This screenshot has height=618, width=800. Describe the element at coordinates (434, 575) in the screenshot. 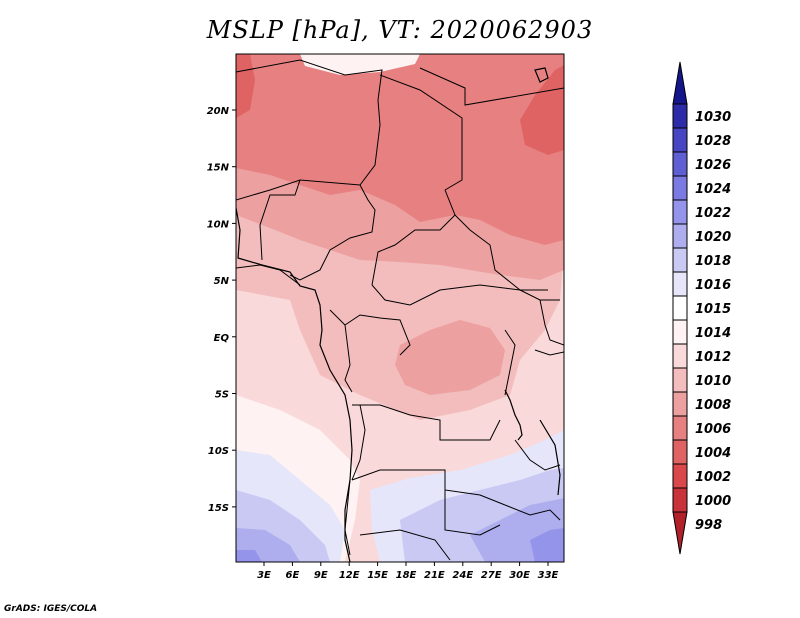

I see `lon-label: 21E` at that location.